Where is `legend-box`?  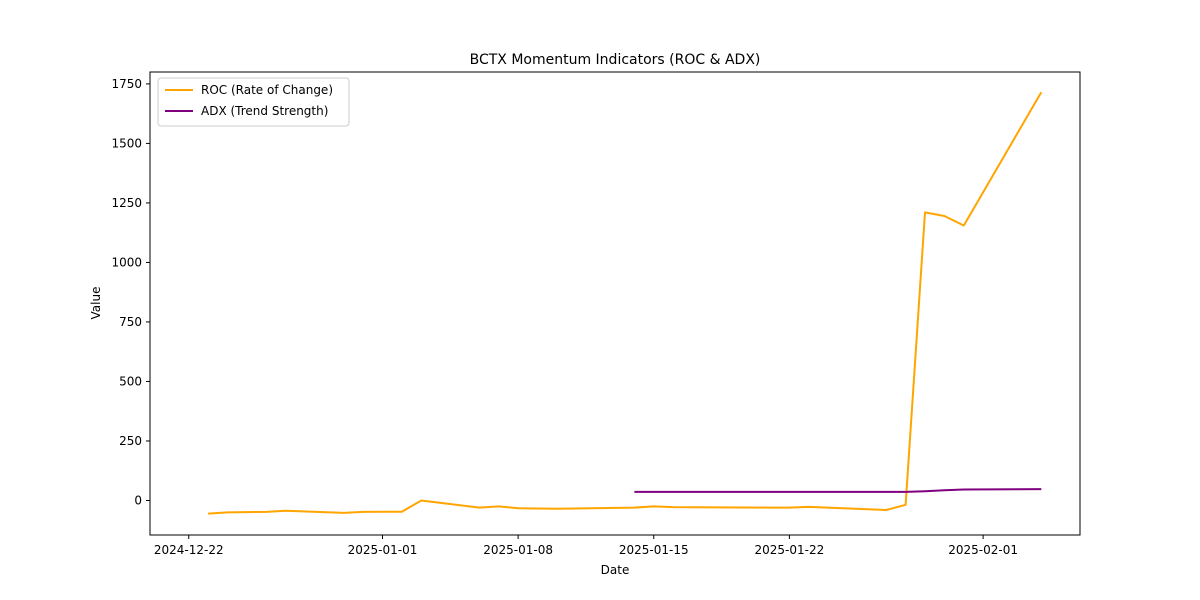 legend-box is located at coordinates (253, 102).